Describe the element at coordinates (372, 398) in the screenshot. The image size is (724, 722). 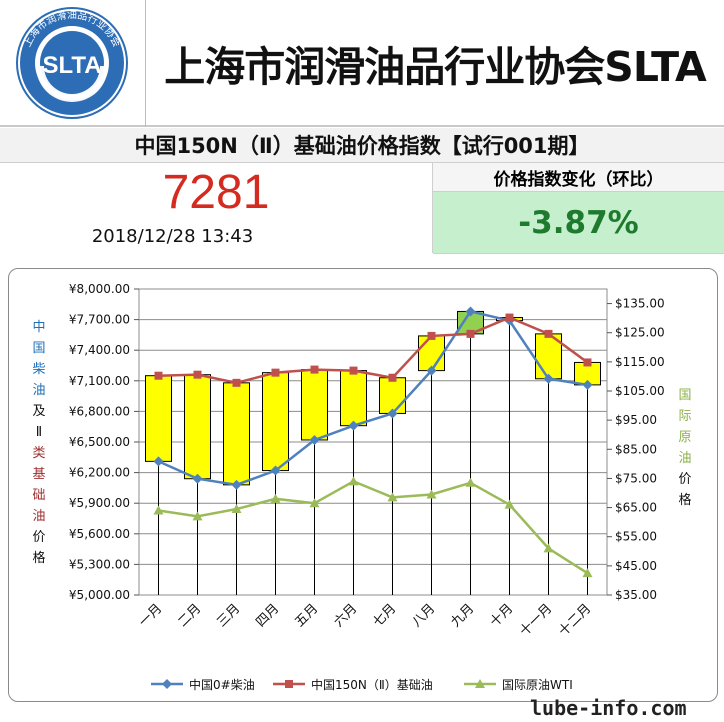
I see `series-line-diesel` at that location.